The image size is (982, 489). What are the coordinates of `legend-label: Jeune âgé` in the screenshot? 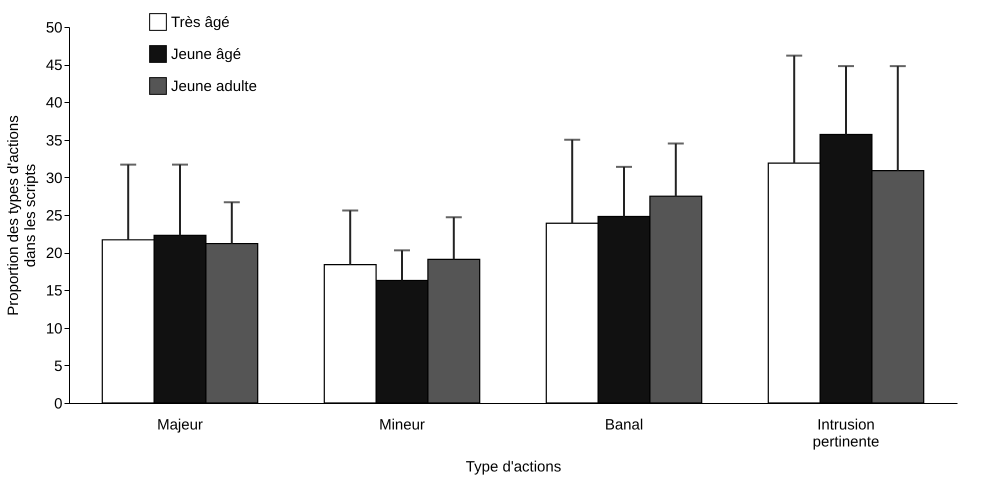 It's located at (206, 54).